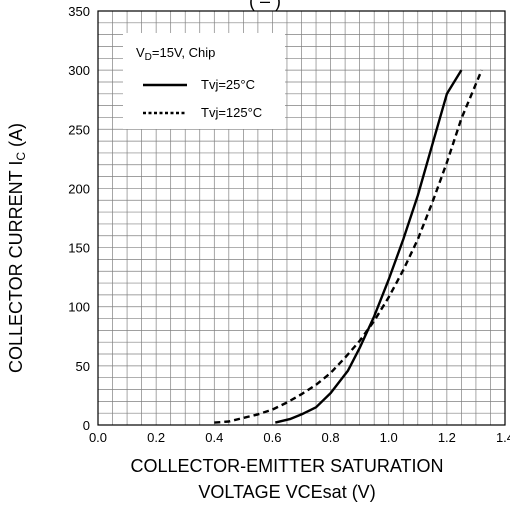 The width and height of the screenshot is (510, 507). Describe the element at coordinates (79, 248) in the screenshot. I see `y-tick-label: 150` at that location.